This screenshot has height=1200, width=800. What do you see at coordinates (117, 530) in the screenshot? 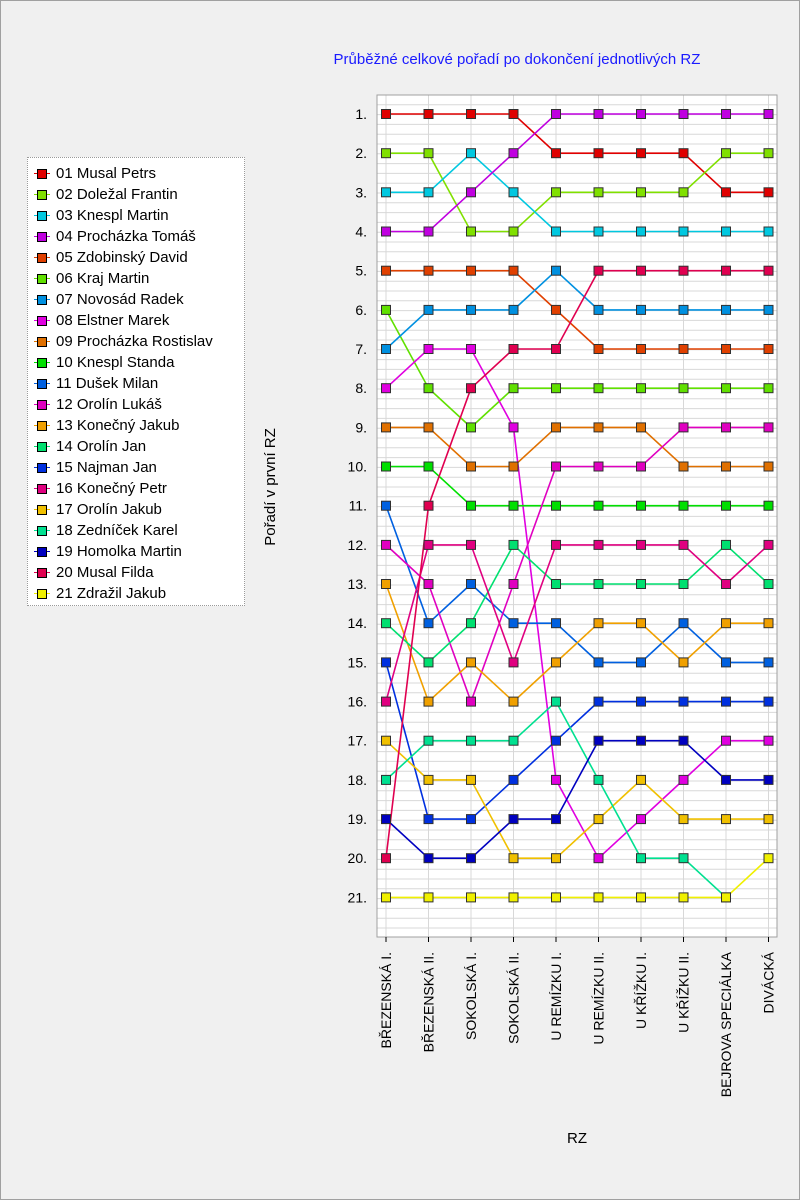
I see `legend-label: 18 Zedníček Karel` at bounding box center [117, 530].